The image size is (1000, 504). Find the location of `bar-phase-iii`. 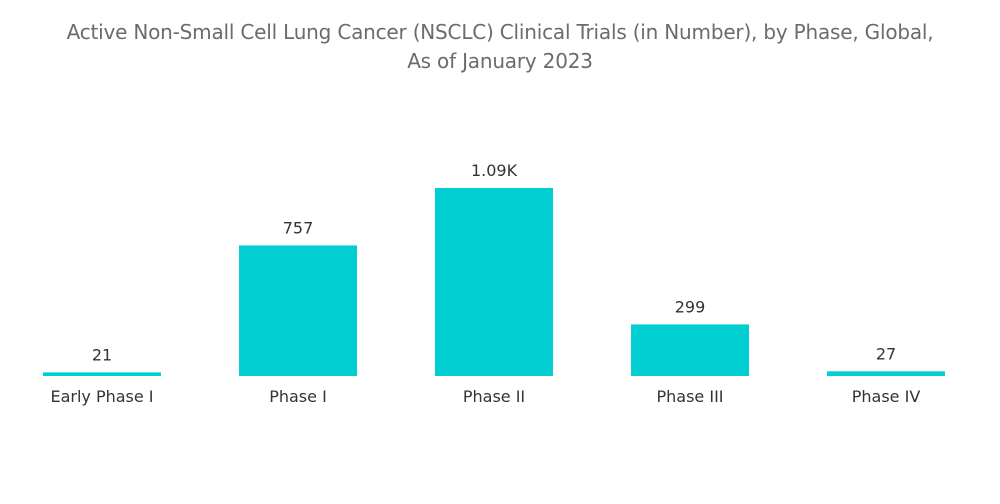

bar-phase-iii is located at coordinates (690, 350).